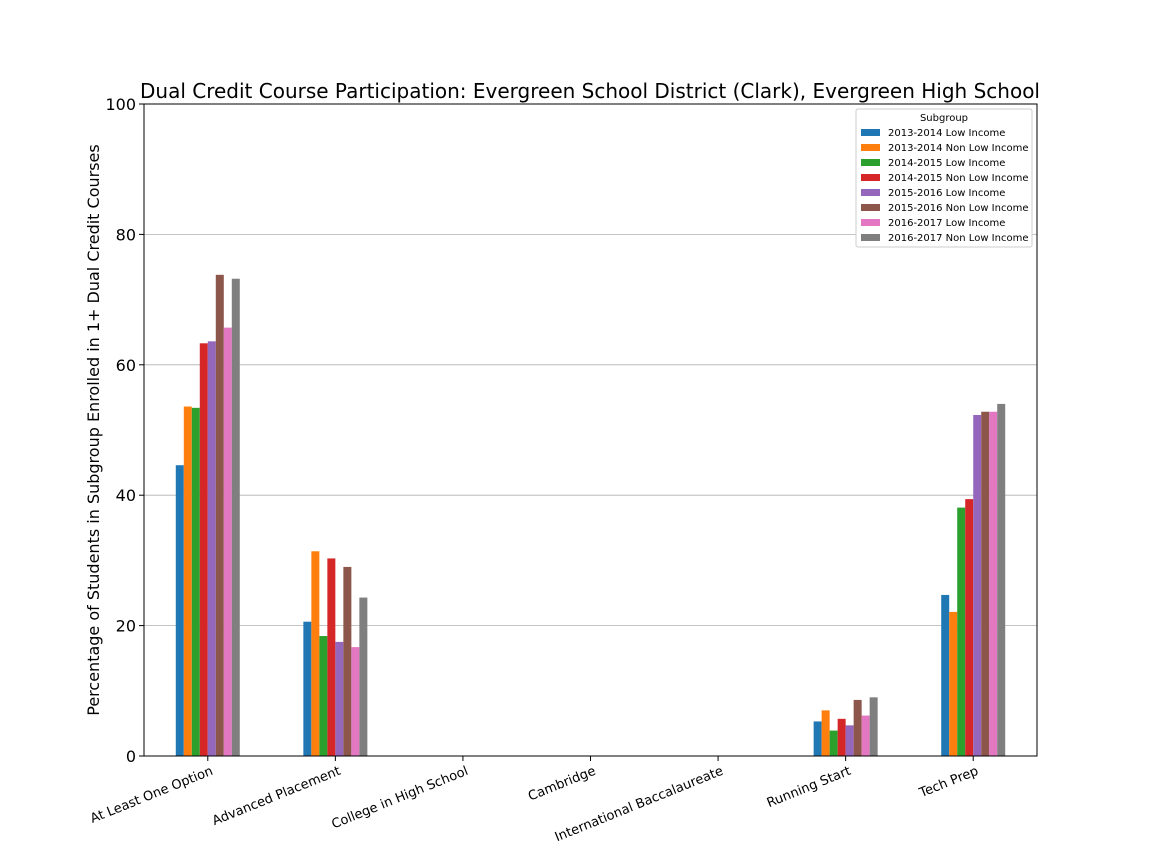 The width and height of the screenshot is (1152, 864). I want to click on legend-title: Subgroup, so click(944, 118).